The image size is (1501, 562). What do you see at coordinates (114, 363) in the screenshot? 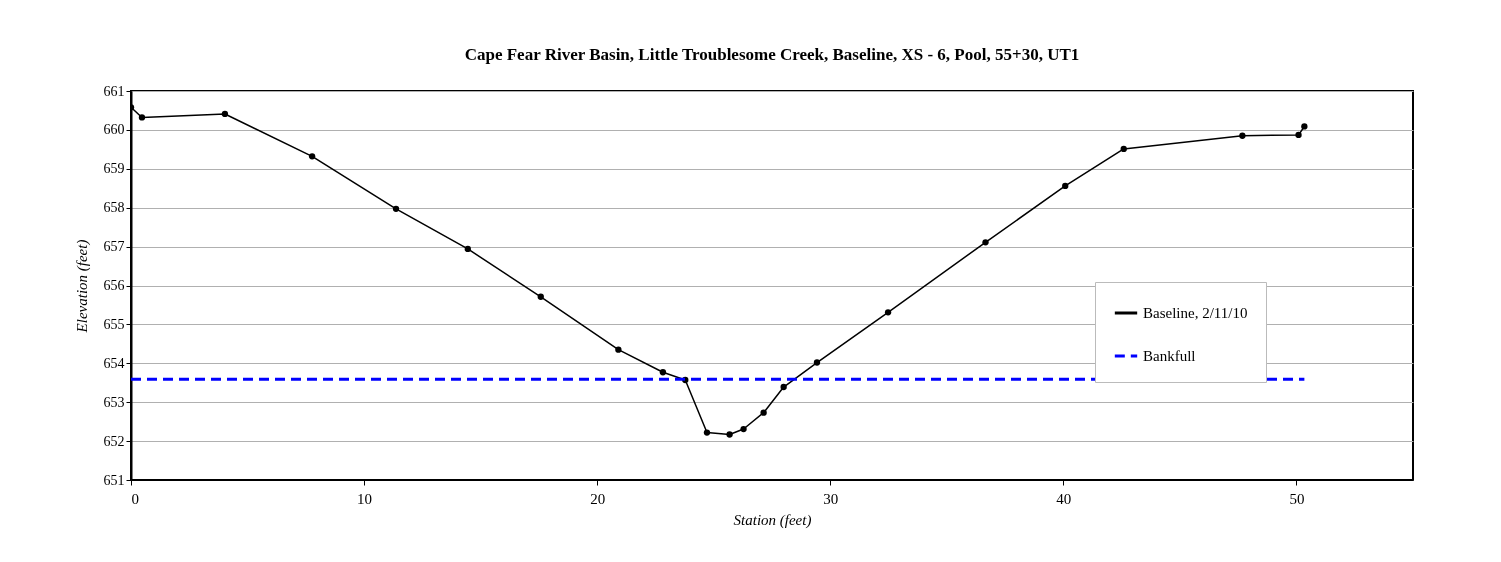
I see `y-tick-label: 654` at bounding box center [114, 363].